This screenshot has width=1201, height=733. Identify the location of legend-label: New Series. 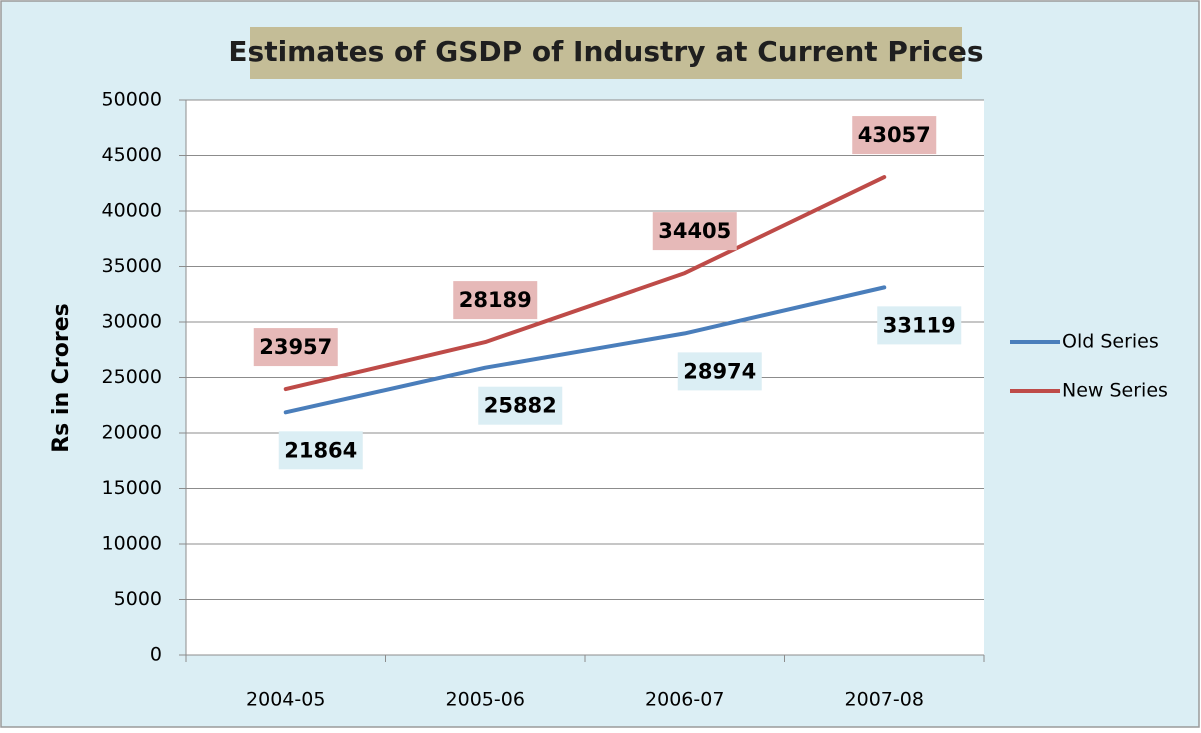
(1115, 391).